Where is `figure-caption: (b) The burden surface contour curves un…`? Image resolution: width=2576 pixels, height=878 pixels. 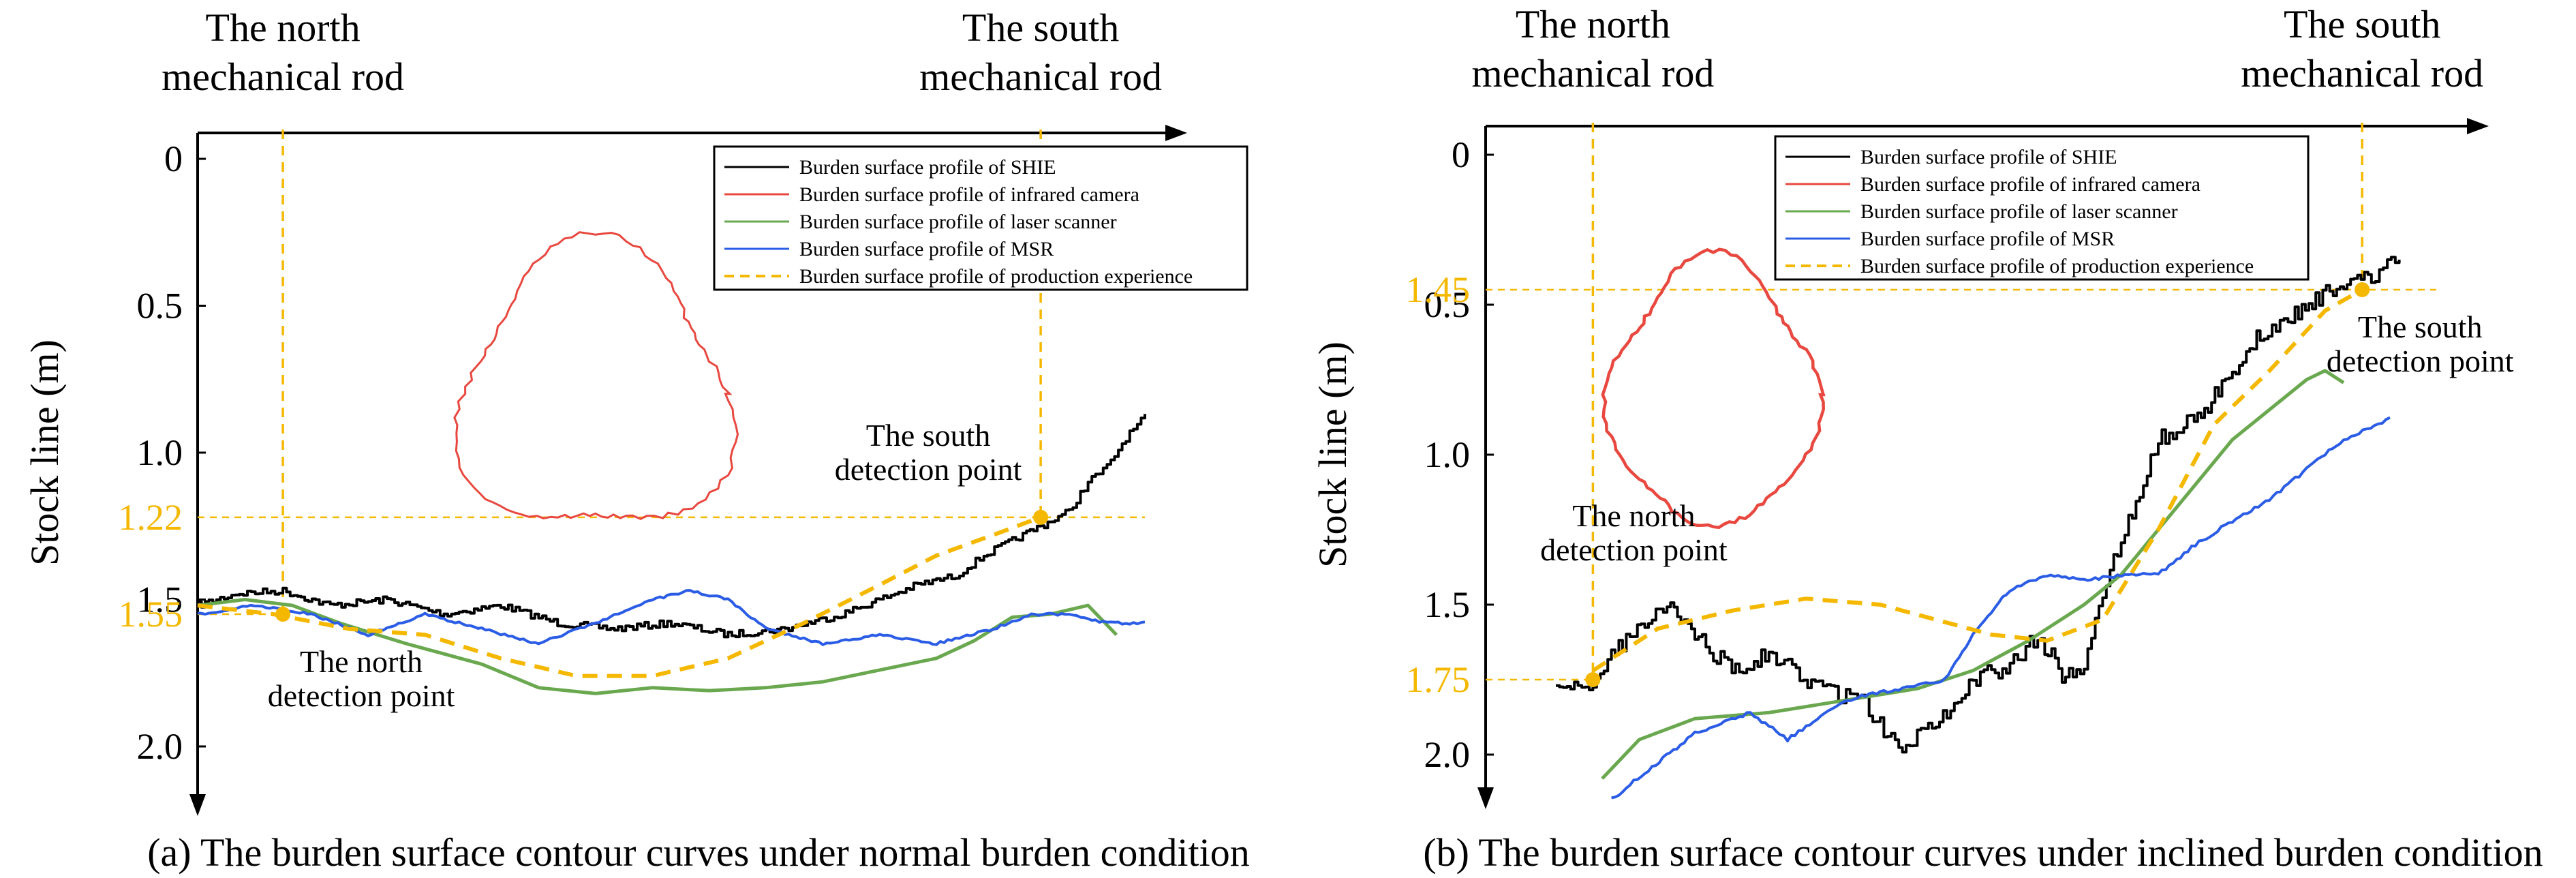 figure-caption: (b) The burden surface contour curves un… is located at coordinates (1983, 852).